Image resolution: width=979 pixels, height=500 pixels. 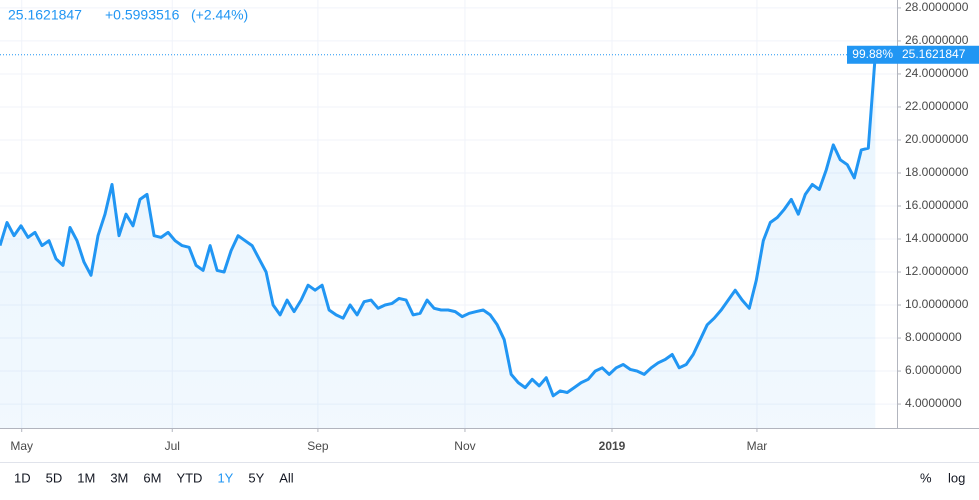 What do you see at coordinates (933, 403) in the screenshot?
I see `y-tick-label: 4.0000000` at bounding box center [933, 403].